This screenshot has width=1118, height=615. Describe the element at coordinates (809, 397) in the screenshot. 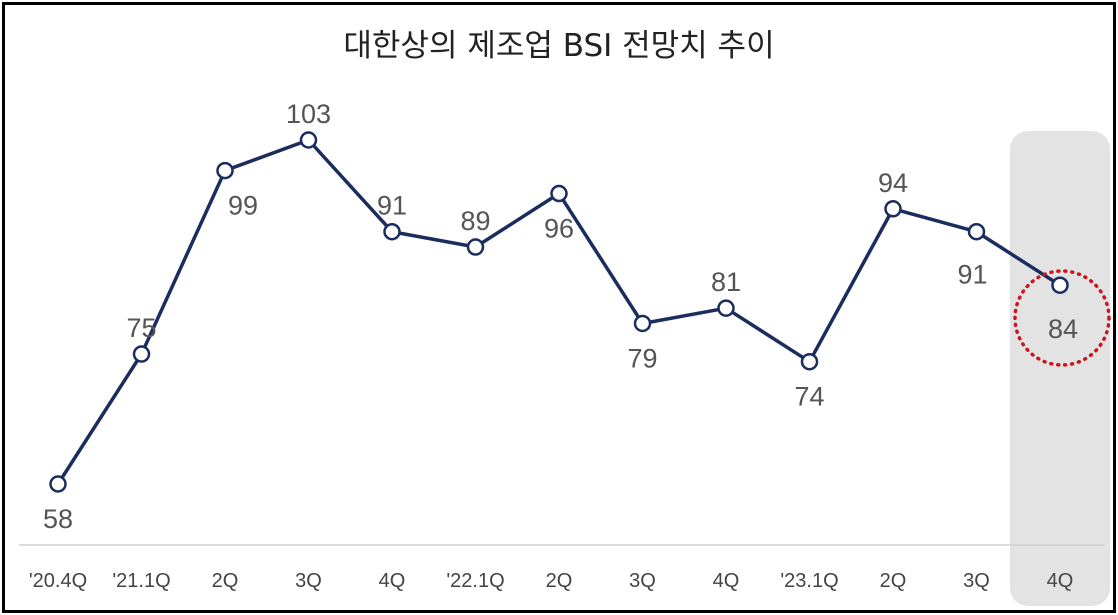

I see `data-label: 74` at that location.